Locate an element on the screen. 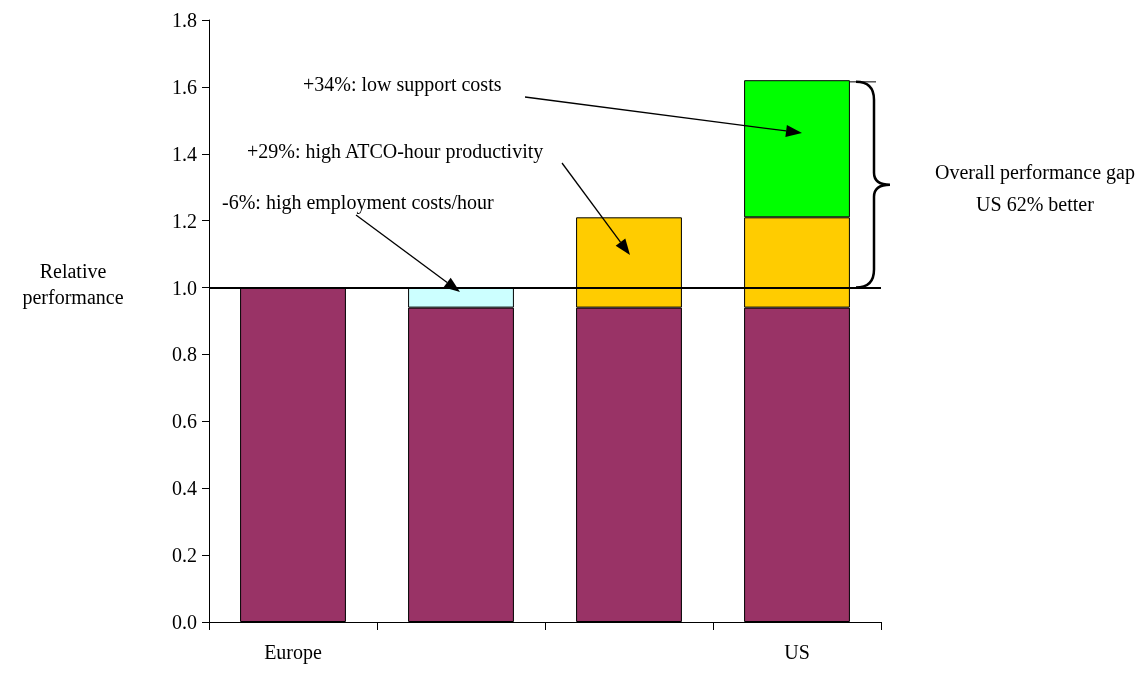  annotation: +29%: high ATCO-hour productivity is located at coordinates (395, 151).